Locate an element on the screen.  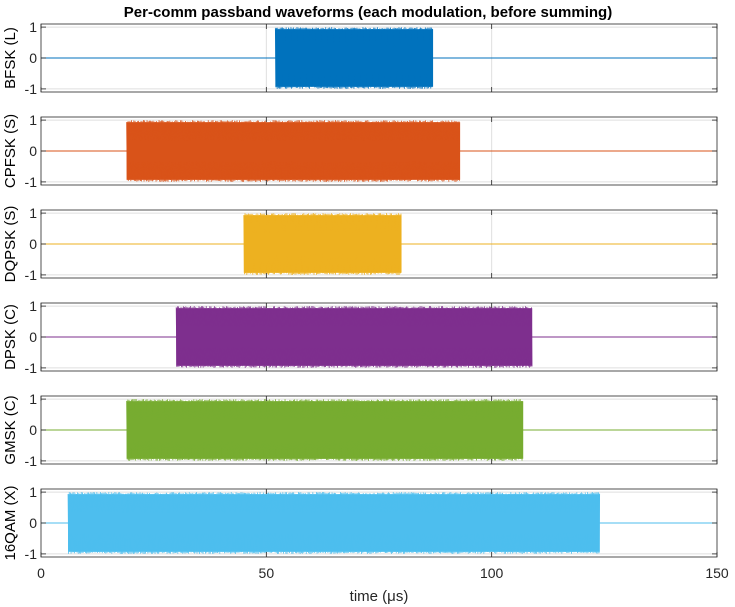
y-axis-label: DPSK (C) is located at coordinates (10, 337).